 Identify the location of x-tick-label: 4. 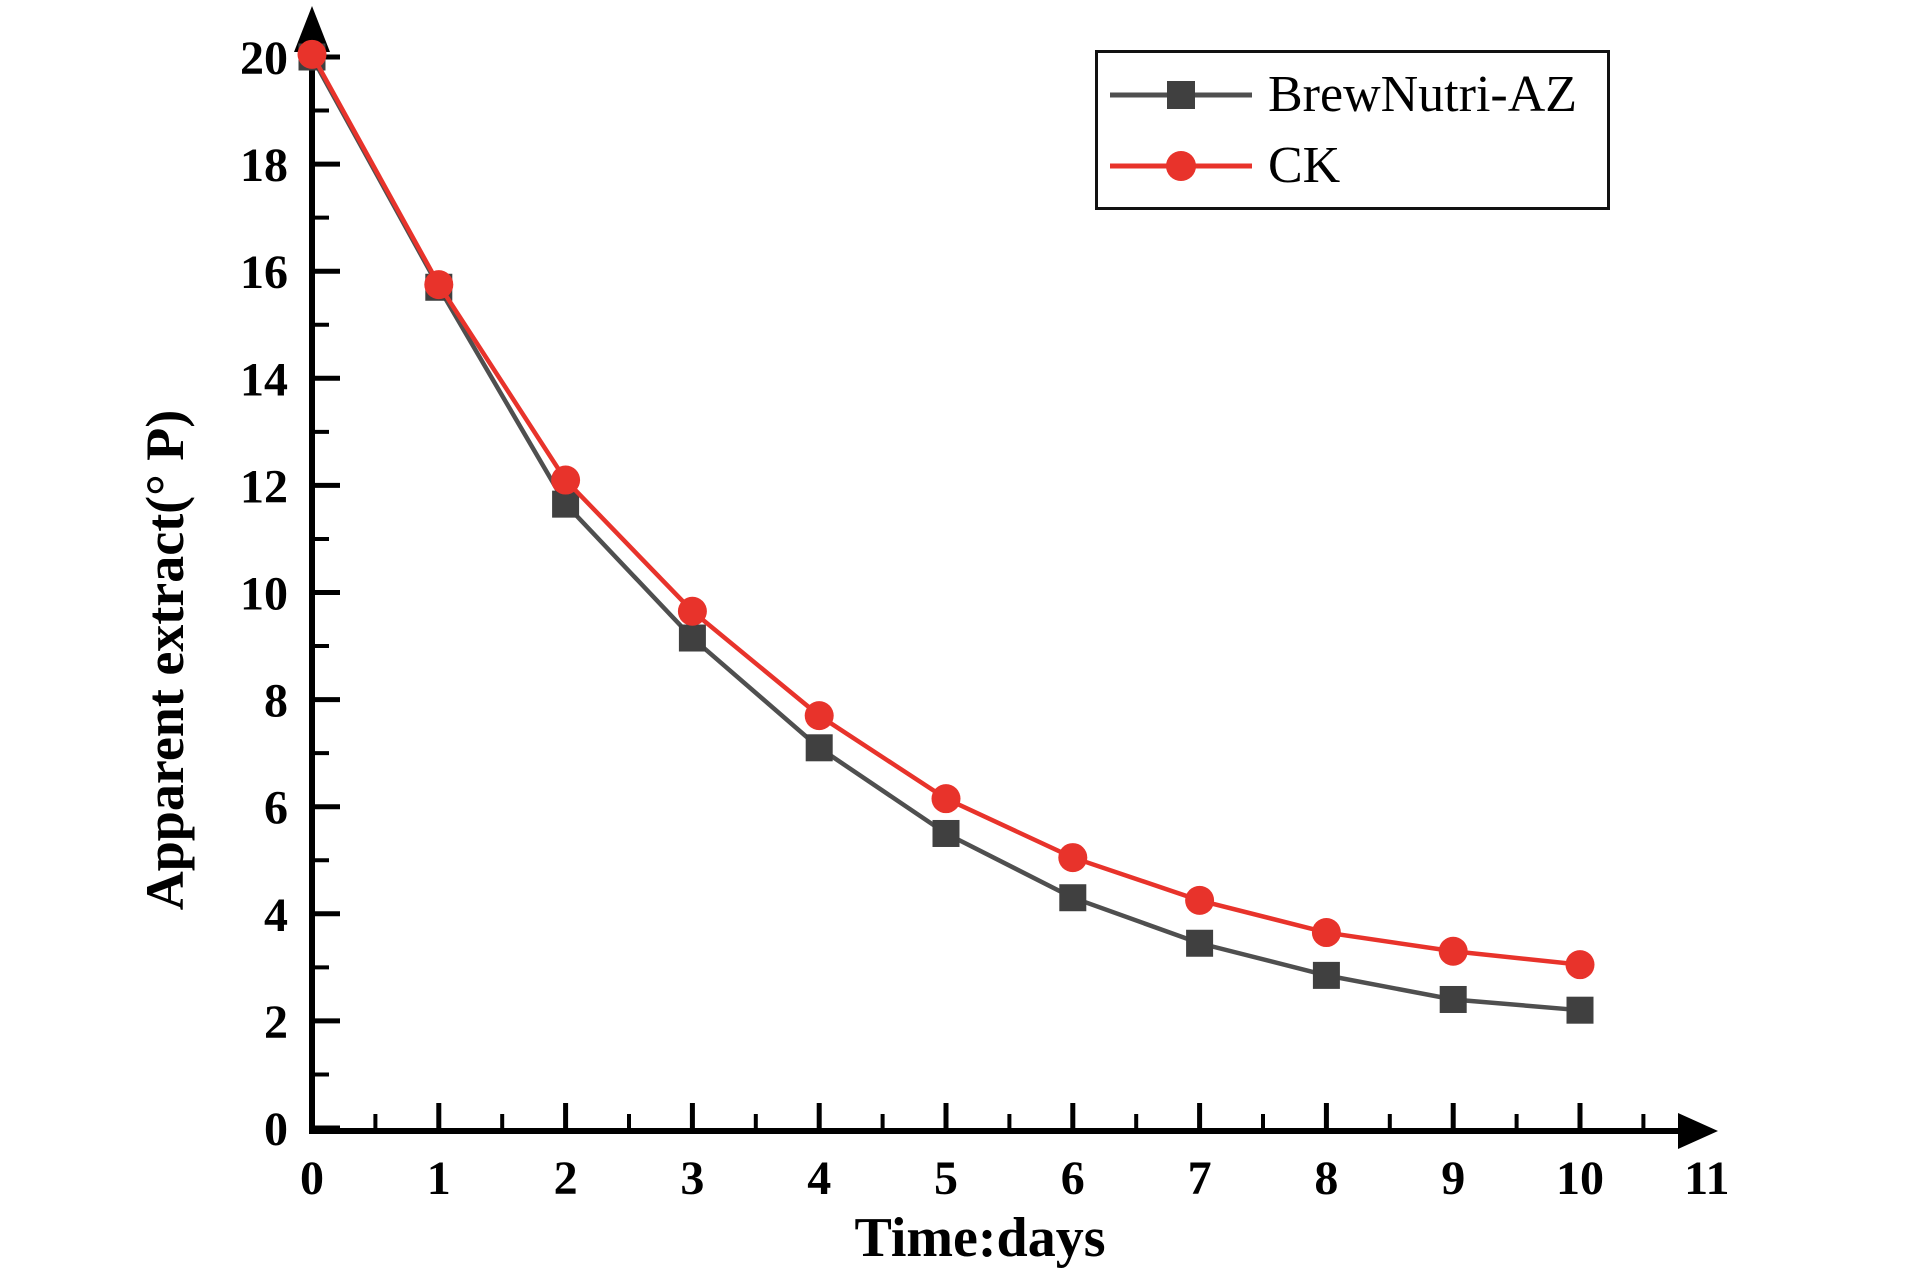
(819, 1178).